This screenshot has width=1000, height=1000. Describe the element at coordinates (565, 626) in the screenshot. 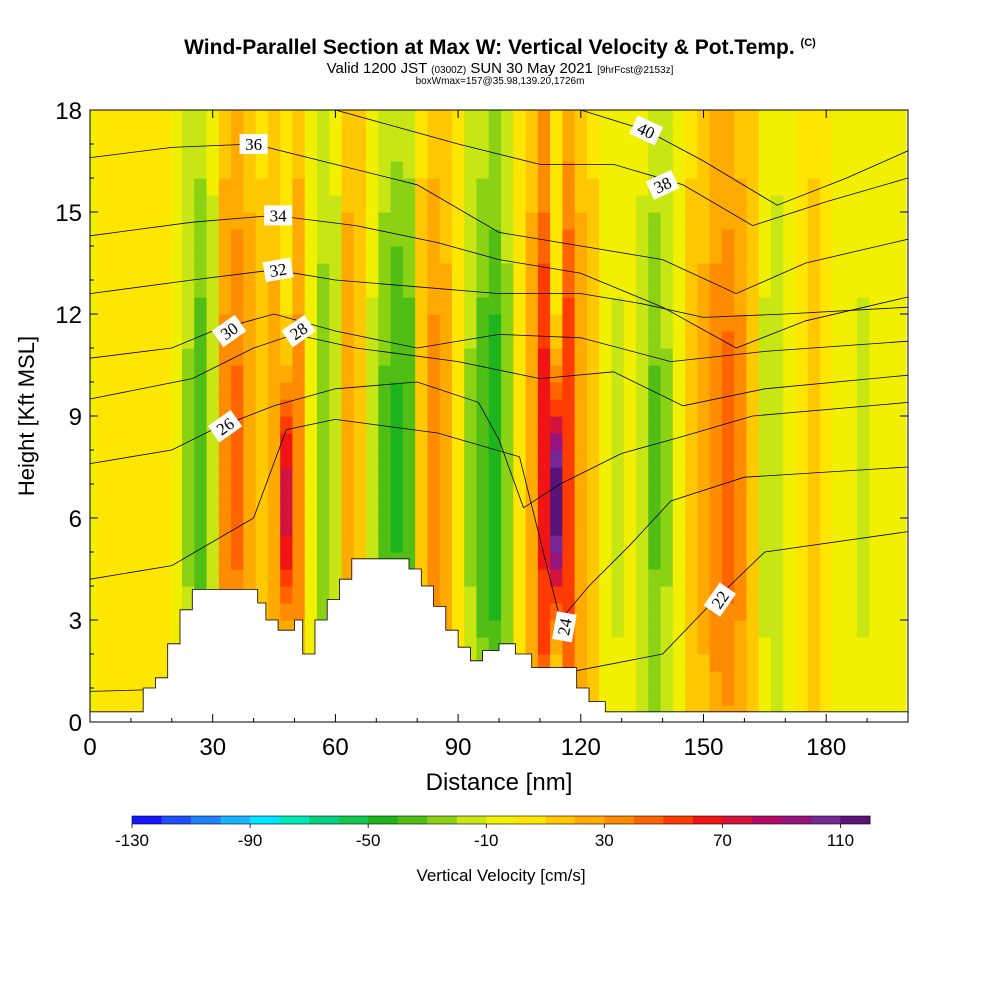

I see `isentrope-label-text: 24` at that location.